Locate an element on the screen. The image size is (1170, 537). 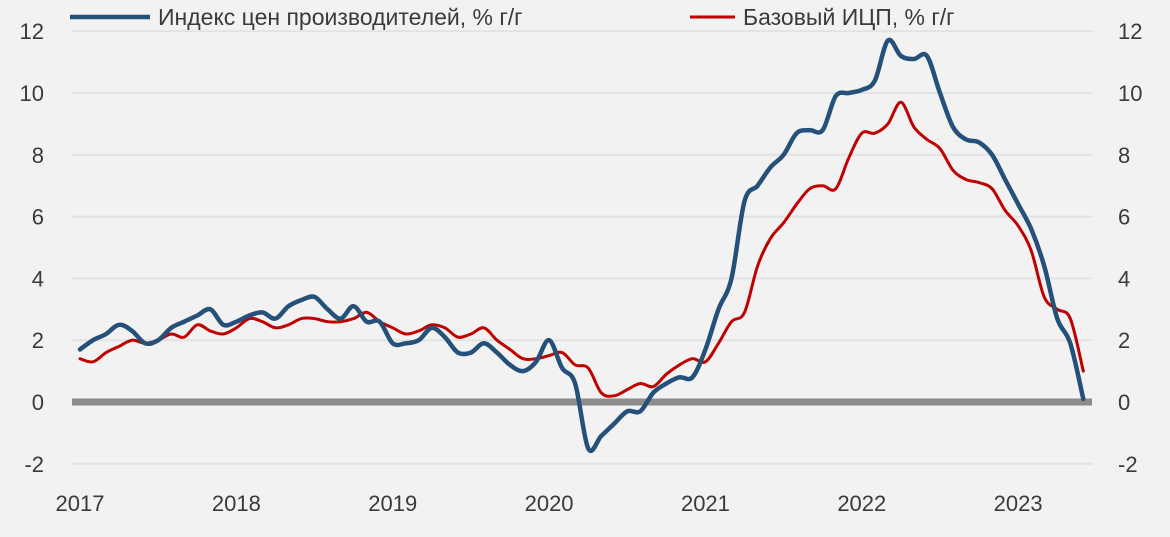
y-tick-label-right: 6 is located at coordinates (1124, 217).